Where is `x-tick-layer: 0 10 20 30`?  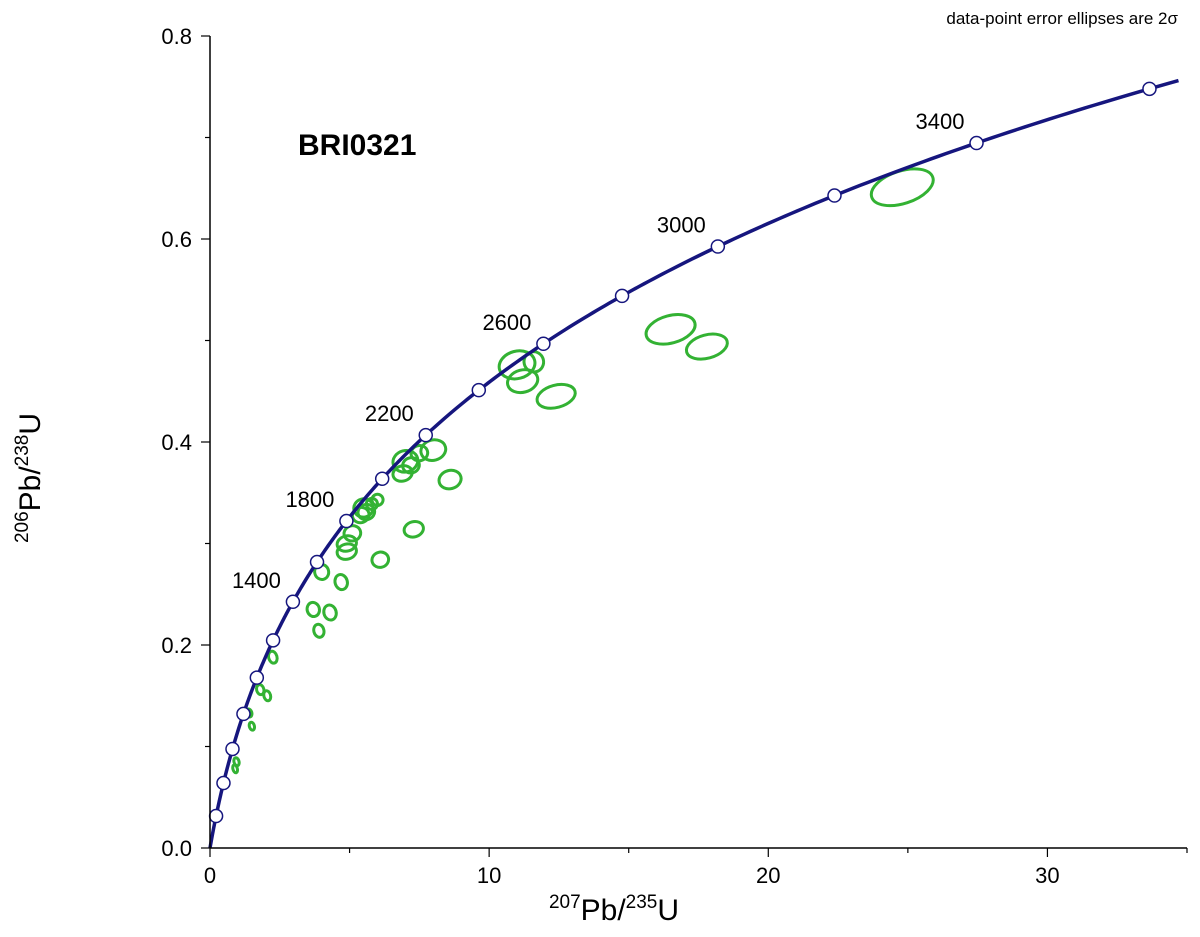 x-tick-layer: 0 10 20 30 is located at coordinates (696, 868).